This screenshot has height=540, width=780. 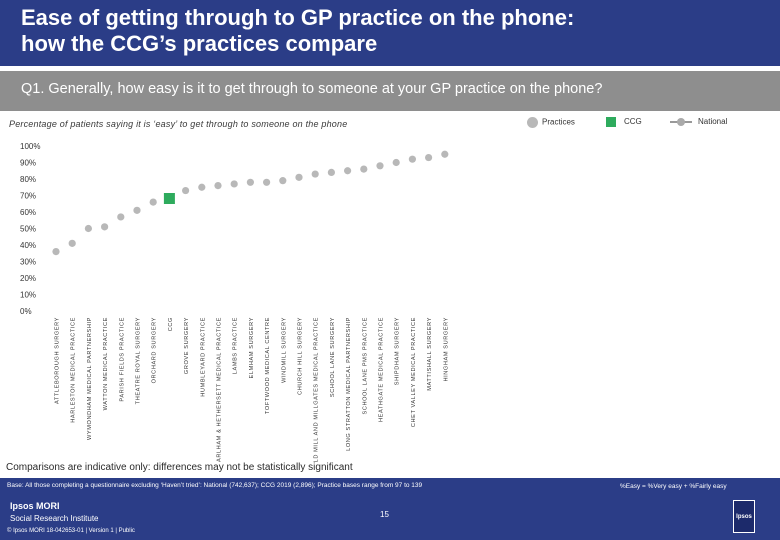 I want to click on legend-ccg: CCG, so click(x=624, y=122).